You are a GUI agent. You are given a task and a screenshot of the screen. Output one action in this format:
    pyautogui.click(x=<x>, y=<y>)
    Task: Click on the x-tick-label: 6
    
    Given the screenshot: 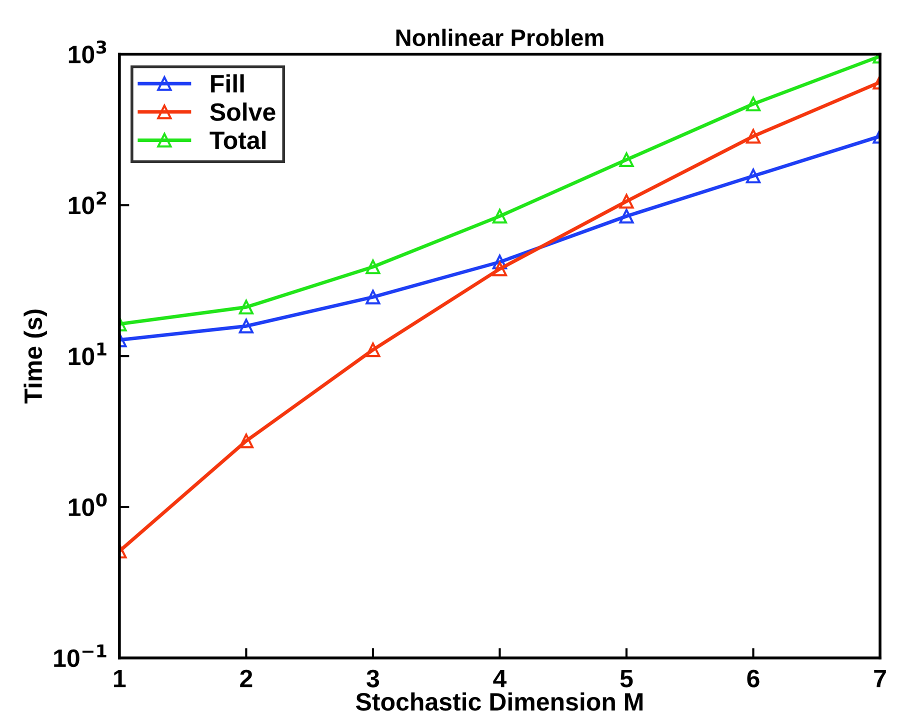 What is the action you would take?
    pyautogui.click(x=753, y=679)
    